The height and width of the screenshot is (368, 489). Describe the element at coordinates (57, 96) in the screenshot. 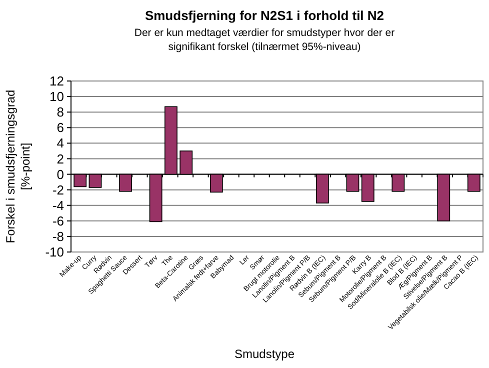

I see `y-tick-label: 10` at that location.